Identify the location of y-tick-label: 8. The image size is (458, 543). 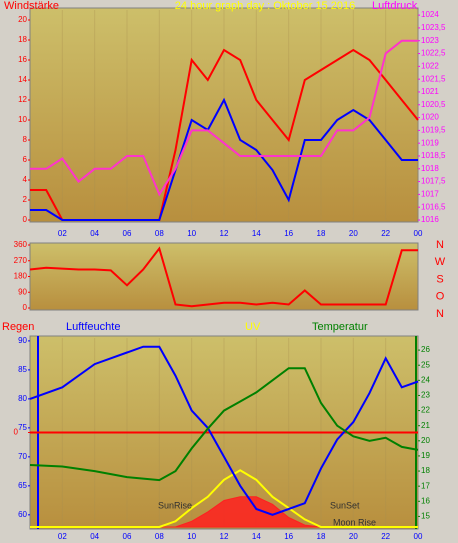
(25, 139).